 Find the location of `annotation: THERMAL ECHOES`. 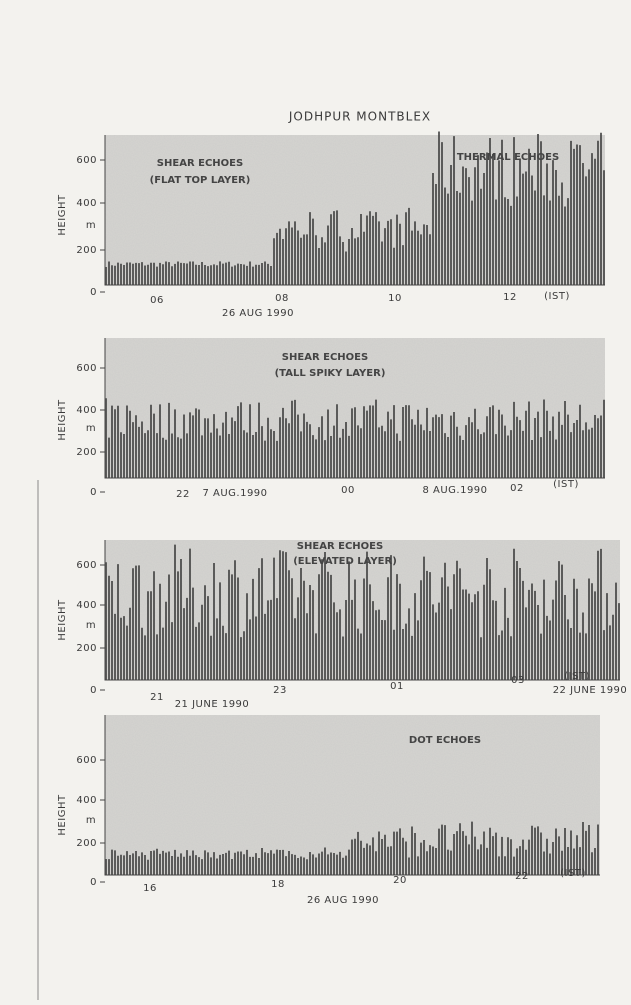

annotation: THERMAL ECHOES is located at coordinates (508, 157).